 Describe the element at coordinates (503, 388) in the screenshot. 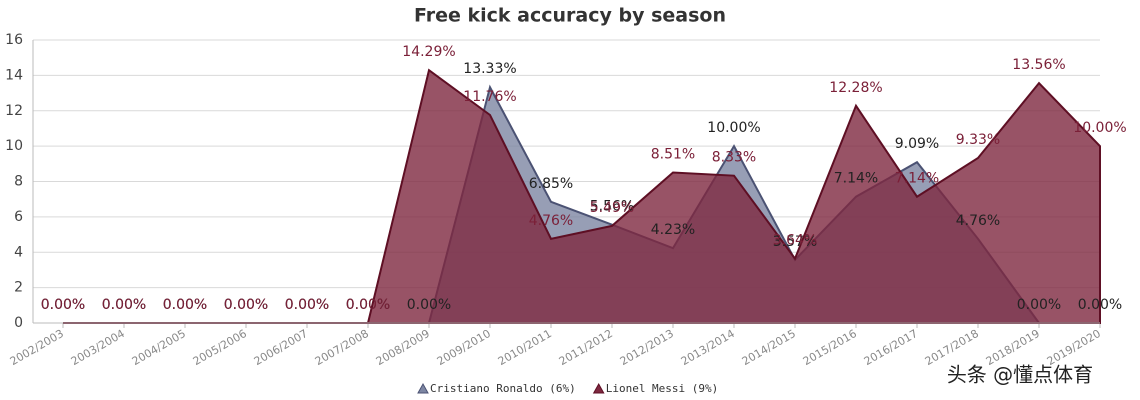

I see `legend-label: Cristiano Ronaldo (6%)` at that location.